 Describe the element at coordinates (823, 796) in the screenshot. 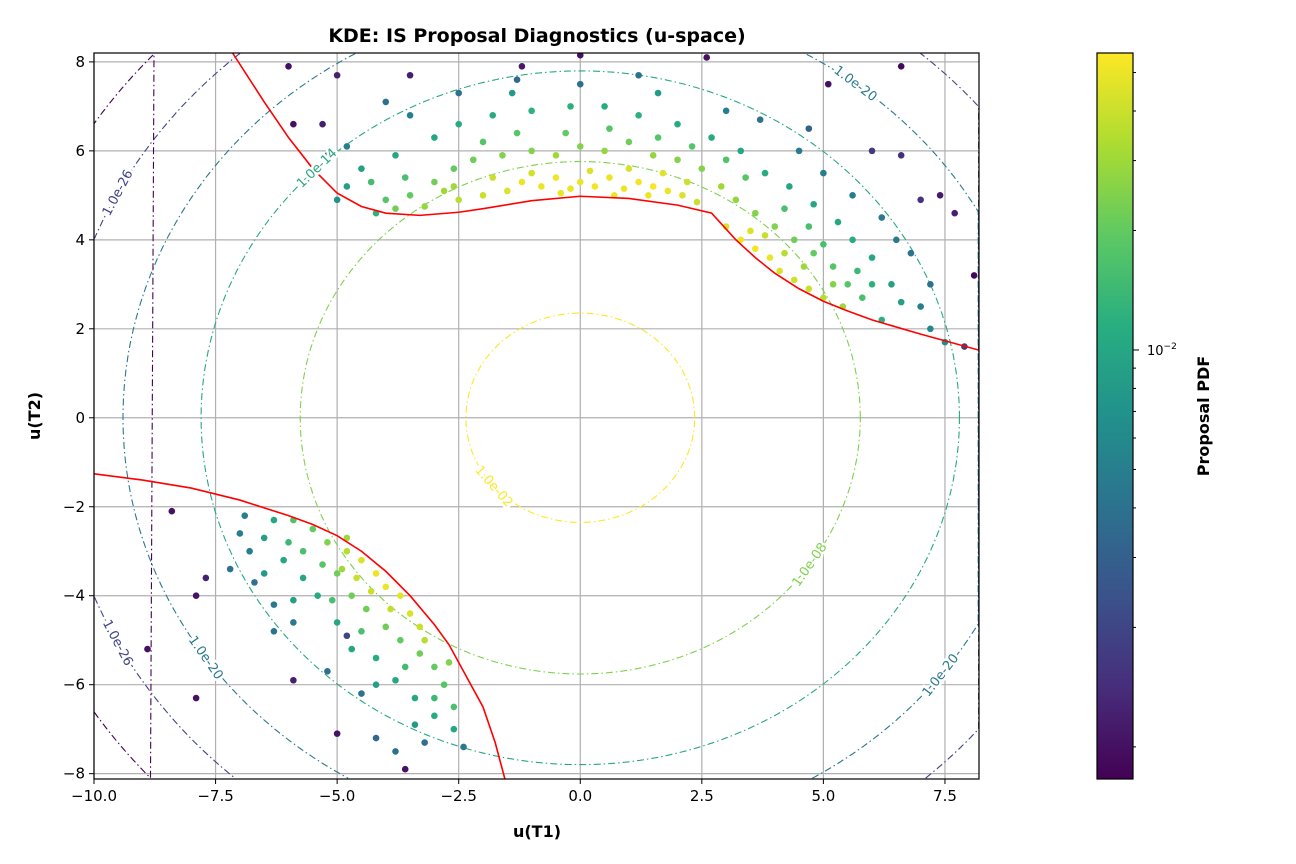

I see `x-tick-label: 5.0` at that location.